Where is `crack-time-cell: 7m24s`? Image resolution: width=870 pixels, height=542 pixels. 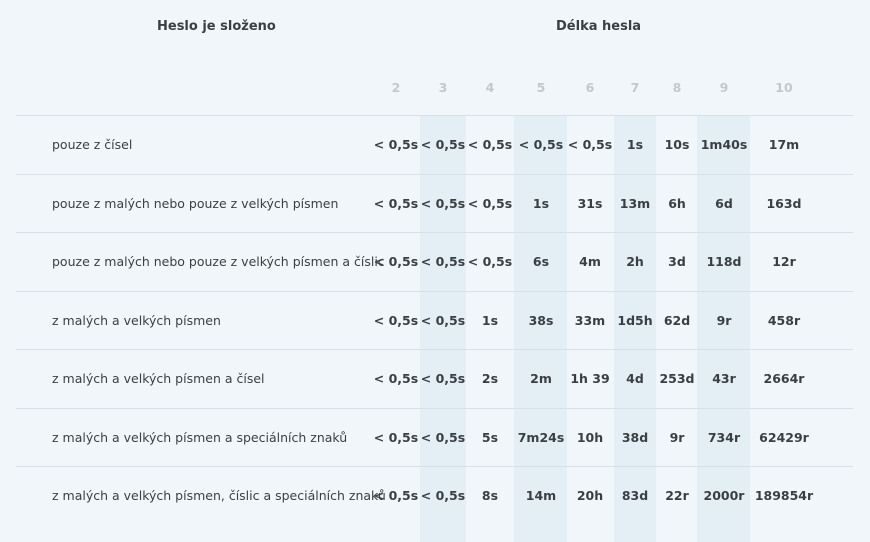
crack-time-cell: 7m24s is located at coordinates (541, 437).